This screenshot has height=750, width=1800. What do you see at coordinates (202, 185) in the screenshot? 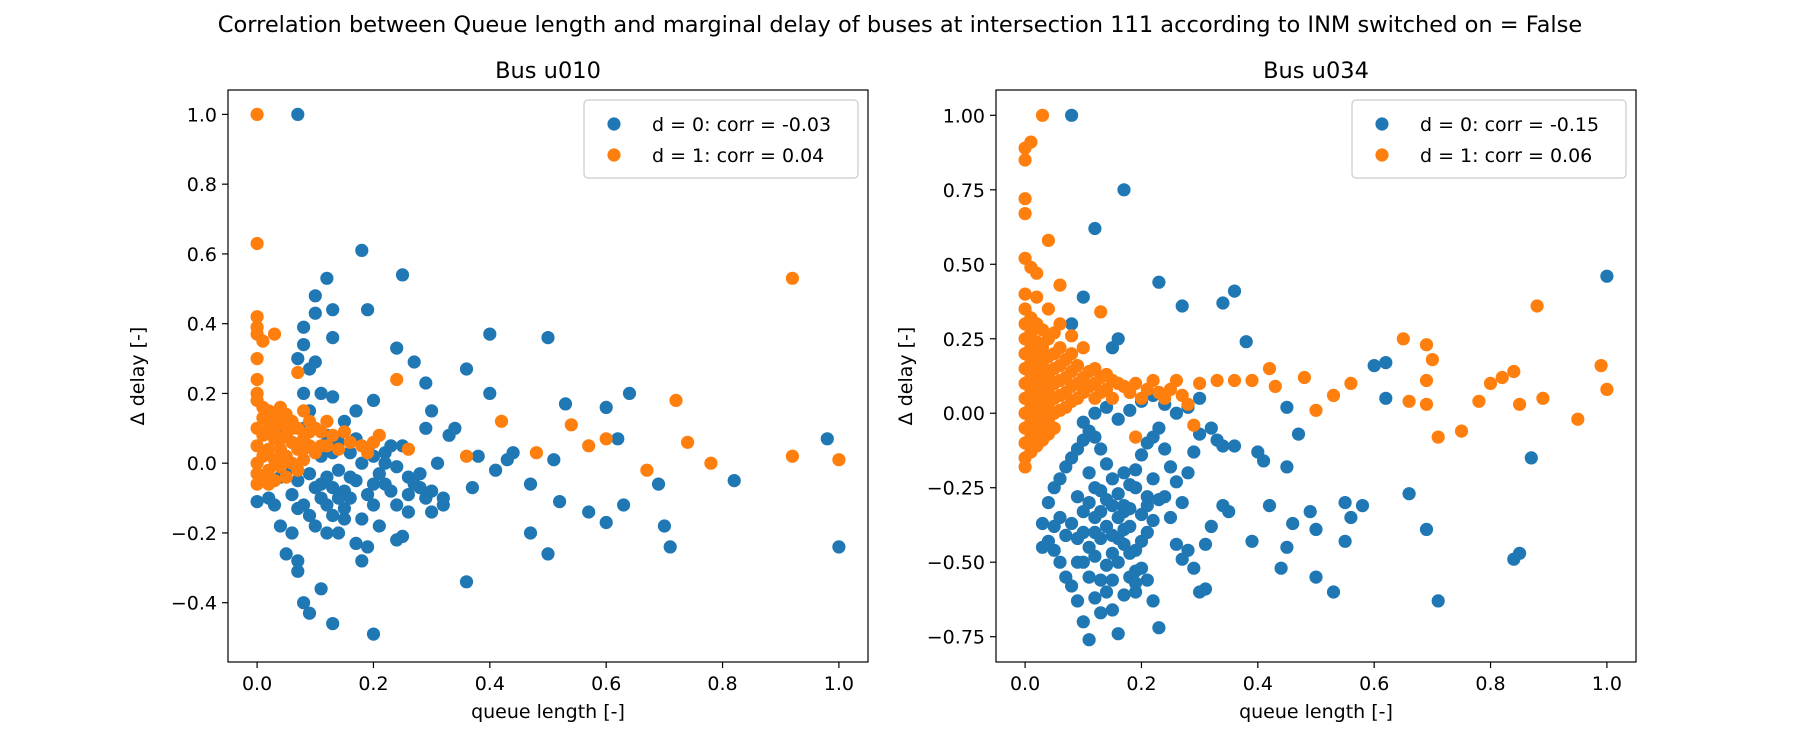
I see `y-tick-label: 0.8` at bounding box center [202, 185].